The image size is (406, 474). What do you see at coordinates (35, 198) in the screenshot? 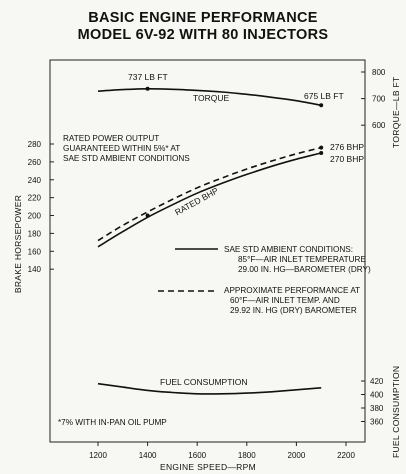
I see `bhp-tick-label: 220` at bounding box center [35, 198].